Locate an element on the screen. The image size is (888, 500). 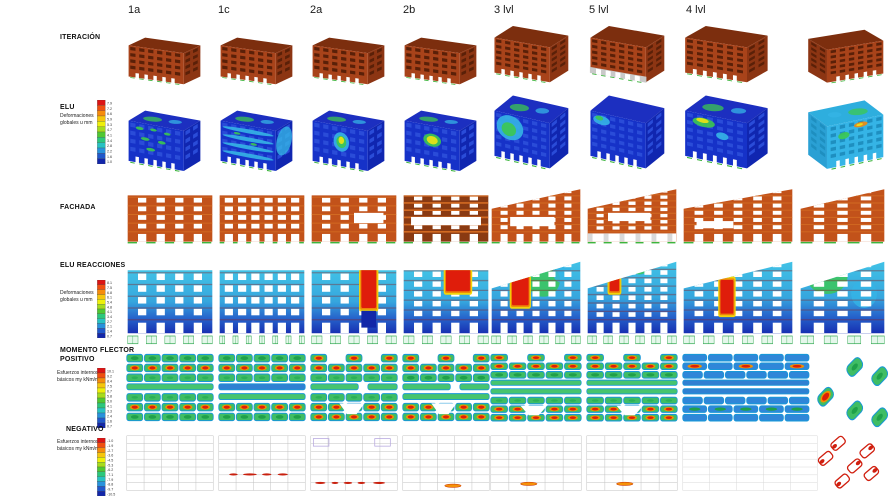
svg-text: -7.9 is located at coordinates (110, 480).